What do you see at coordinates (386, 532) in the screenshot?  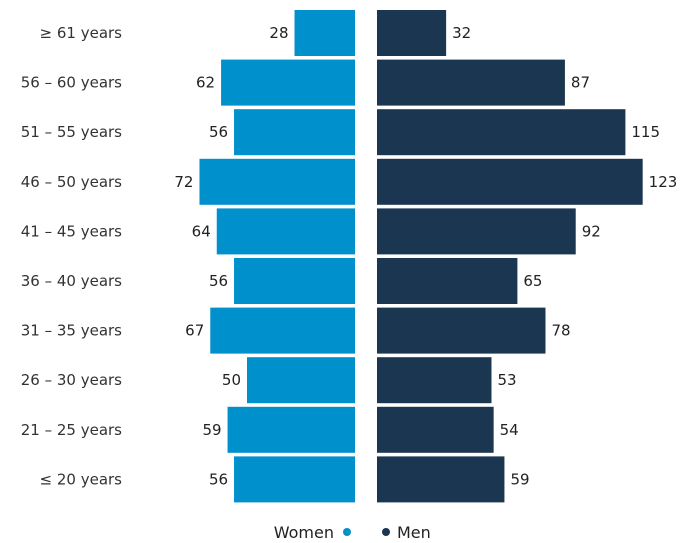 I see `legend-marker-men` at bounding box center [386, 532].